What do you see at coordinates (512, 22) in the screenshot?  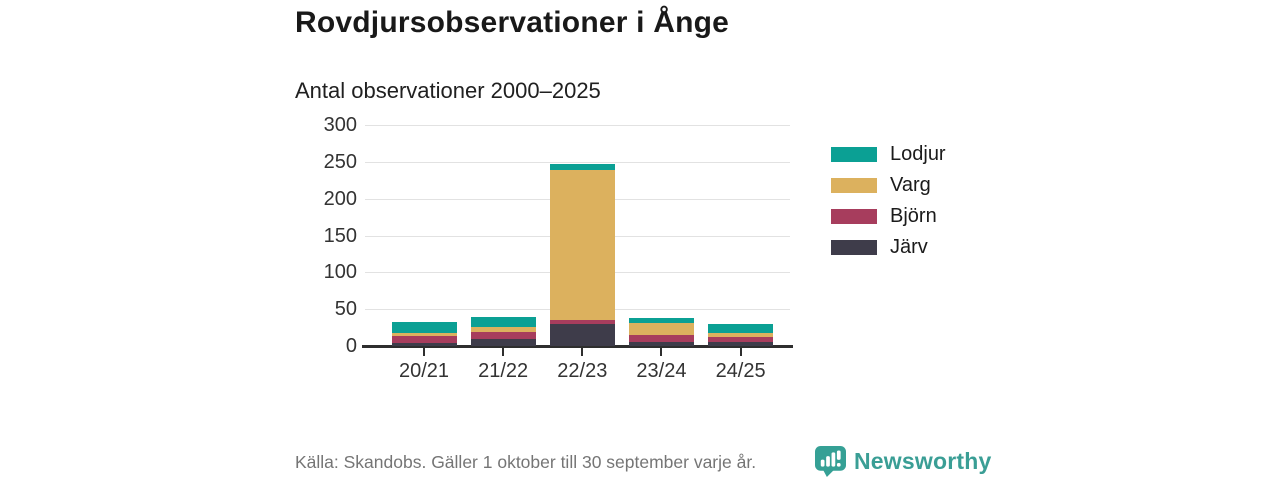 I see `chart-title: Rovdjursobservationer i Ånge` at bounding box center [512, 22].